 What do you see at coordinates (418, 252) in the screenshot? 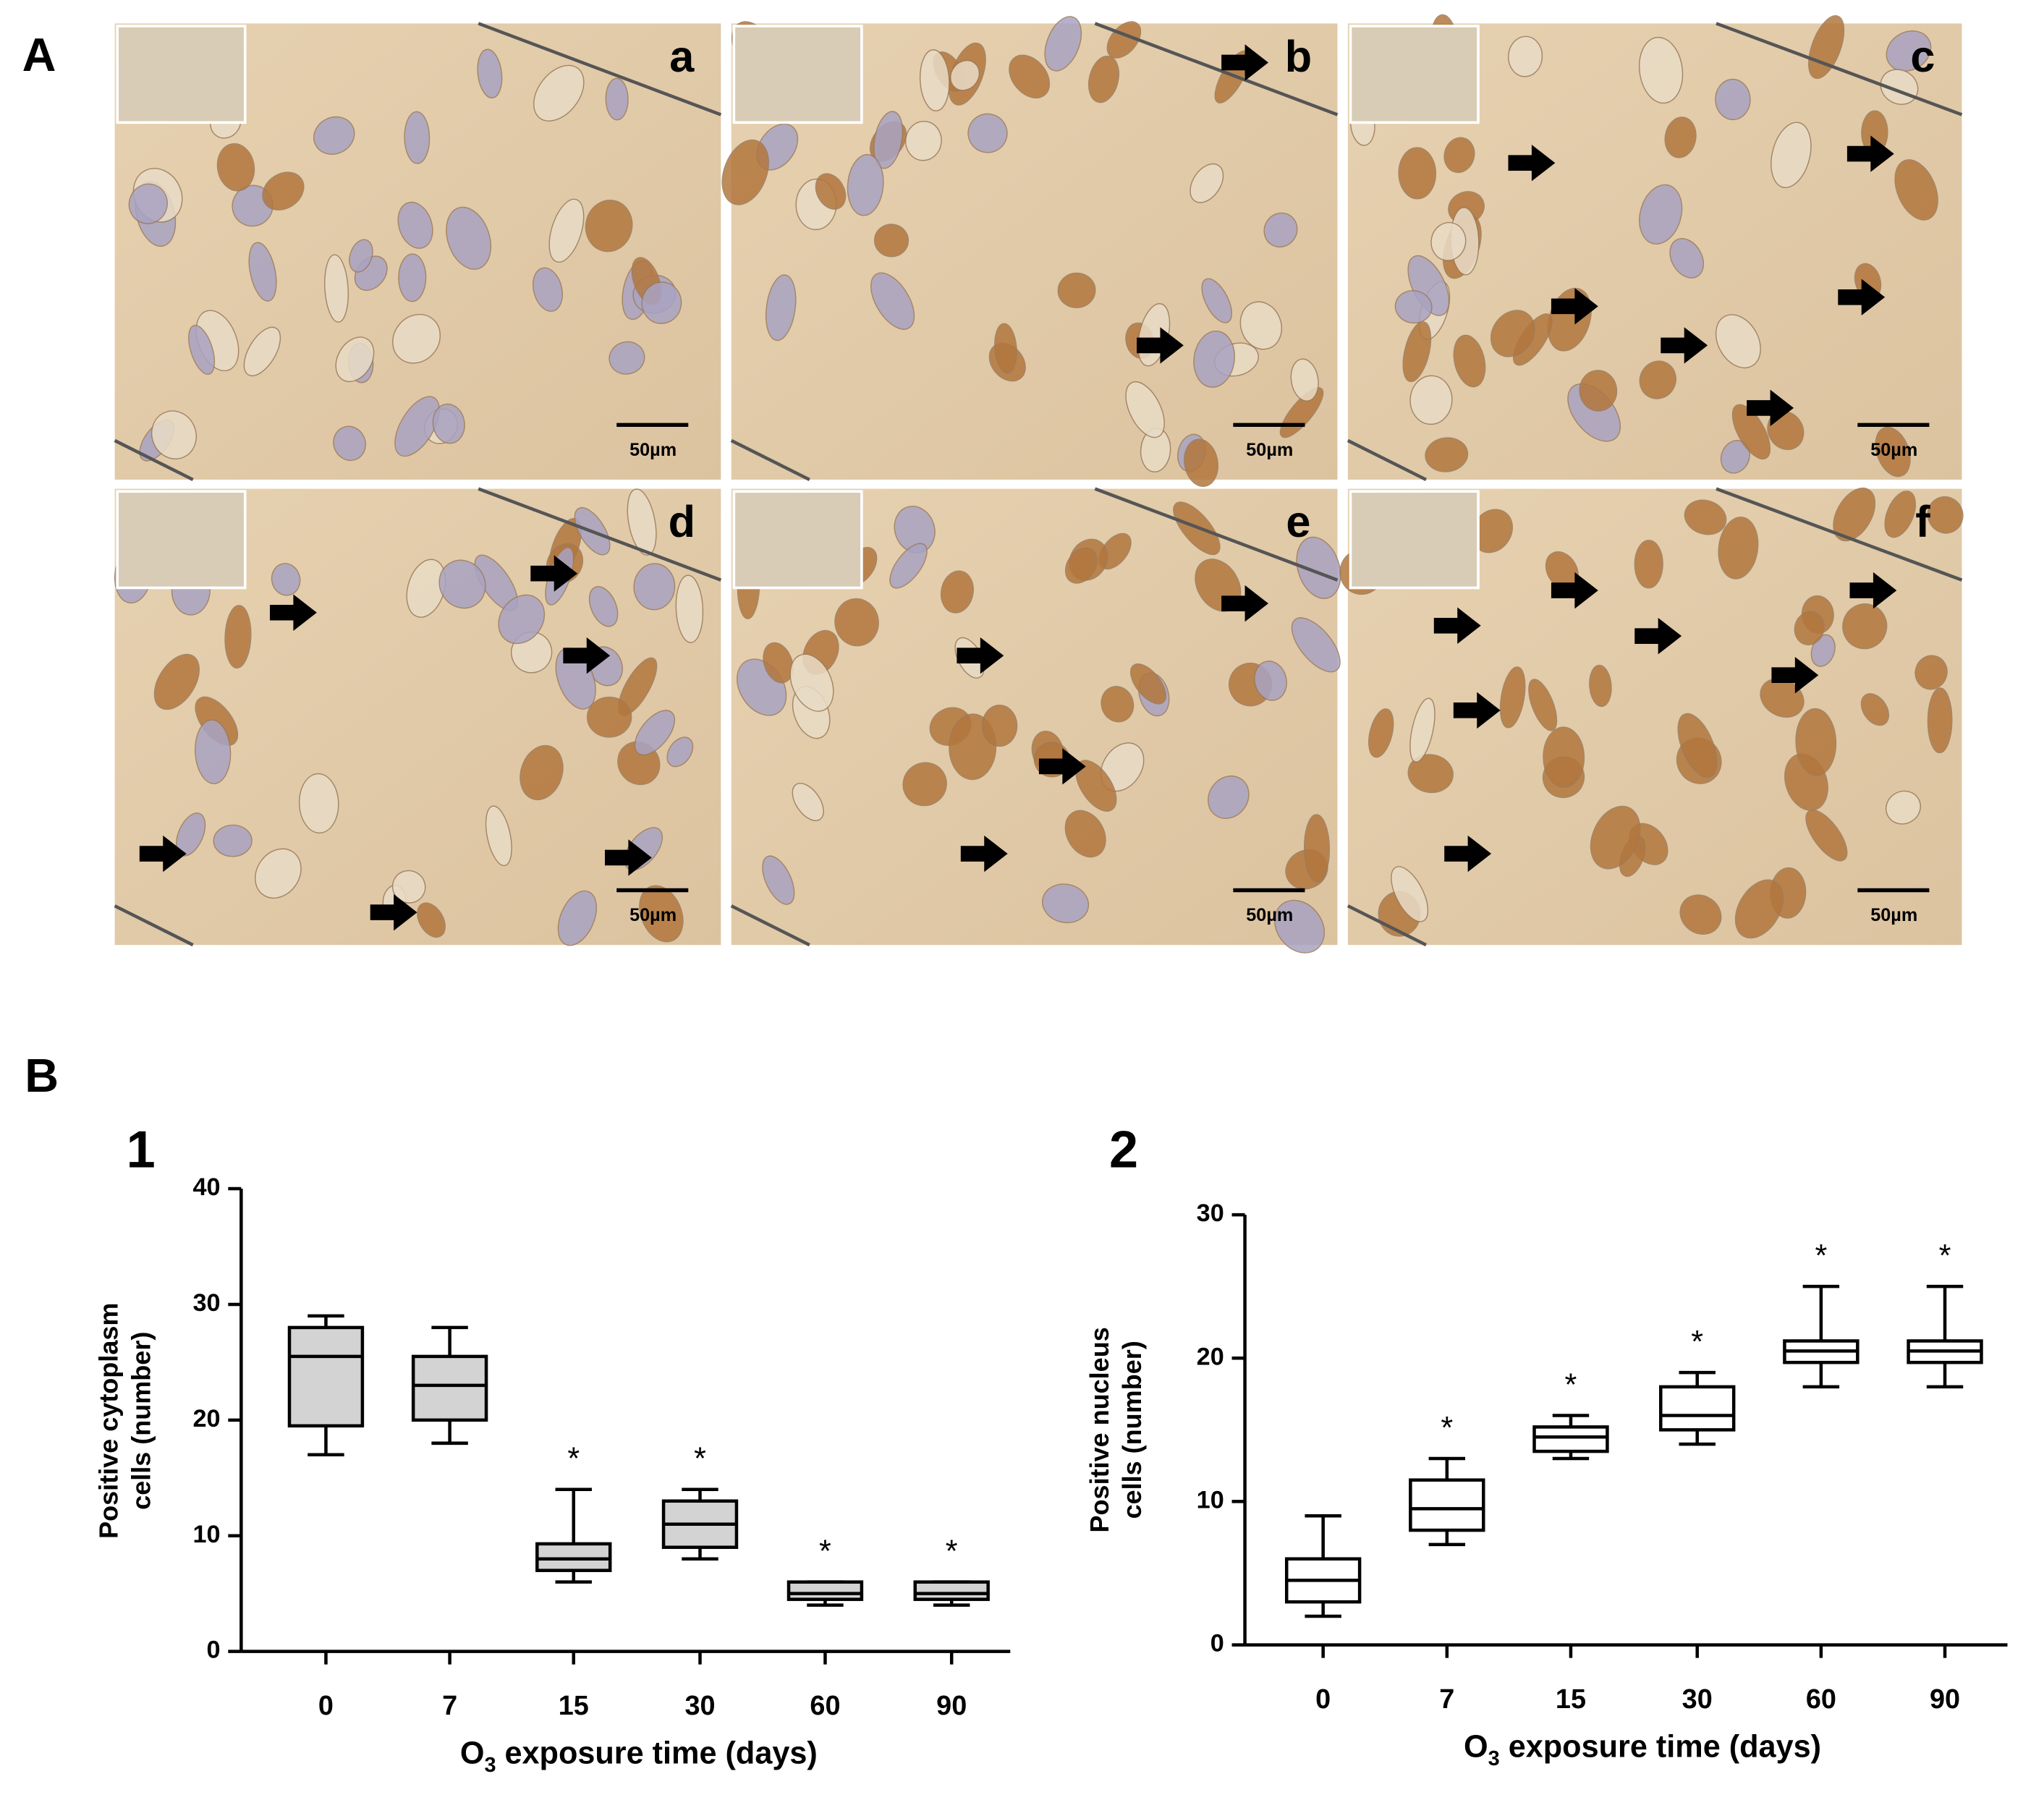
I see `micrograph: a 50µm` at bounding box center [418, 252].